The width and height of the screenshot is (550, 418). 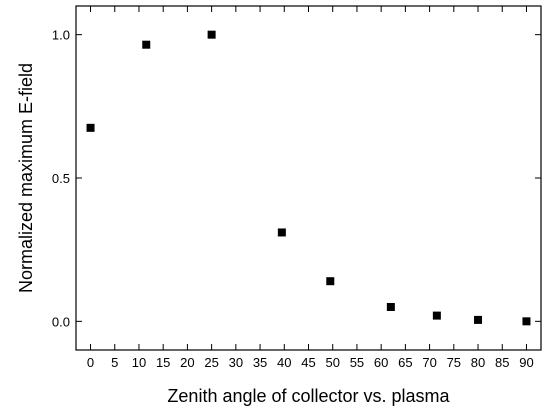 What do you see at coordinates (454, 362) in the screenshot?
I see `x-tick-label: 75` at bounding box center [454, 362].